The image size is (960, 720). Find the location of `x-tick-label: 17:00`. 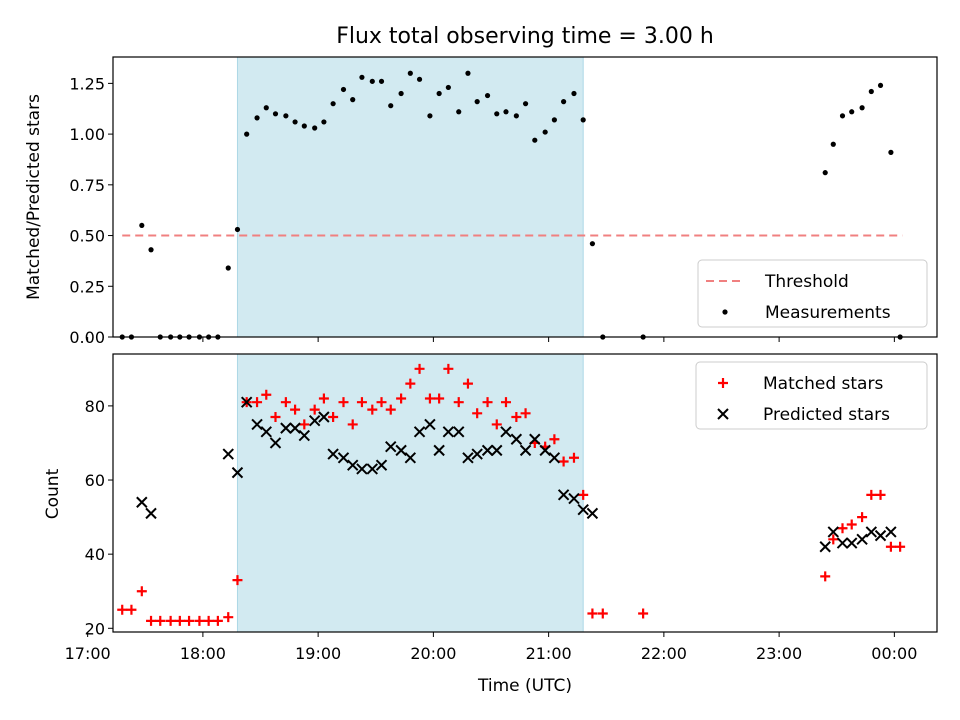

x-tick-label: 17:00 is located at coordinates (88, 653).